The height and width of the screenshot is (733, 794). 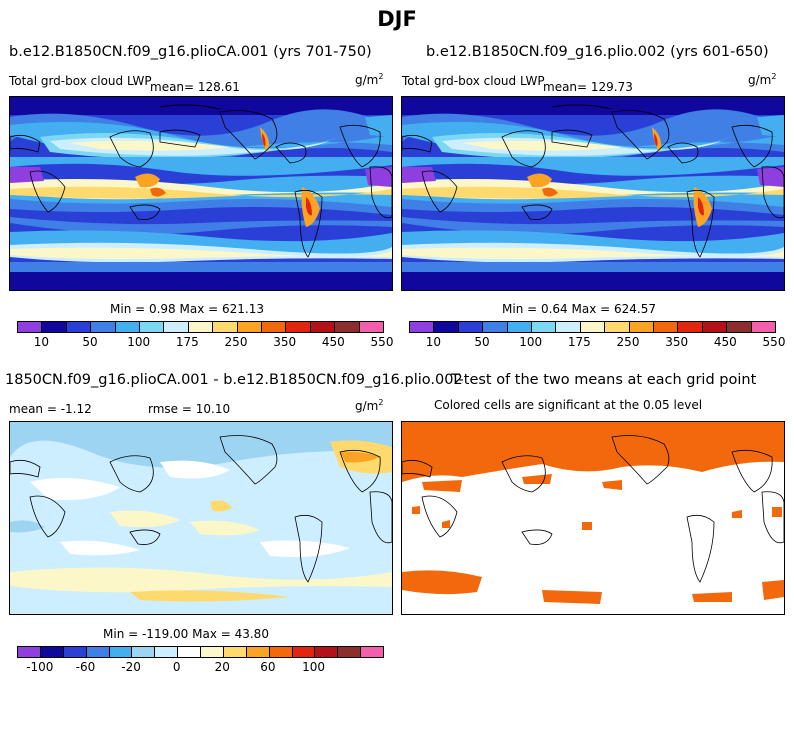 I want to click on panel2-map, so click(x=593, y=193).